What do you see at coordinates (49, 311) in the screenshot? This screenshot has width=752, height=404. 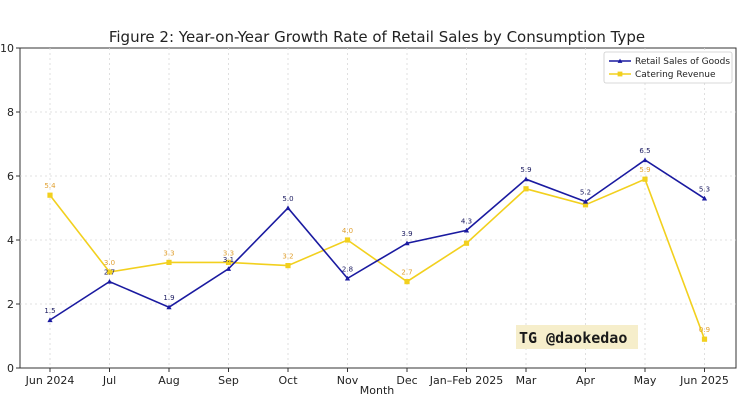 I see `data-label-retail-sales-of-goods: 1.5` at bounding box center [49, 311].